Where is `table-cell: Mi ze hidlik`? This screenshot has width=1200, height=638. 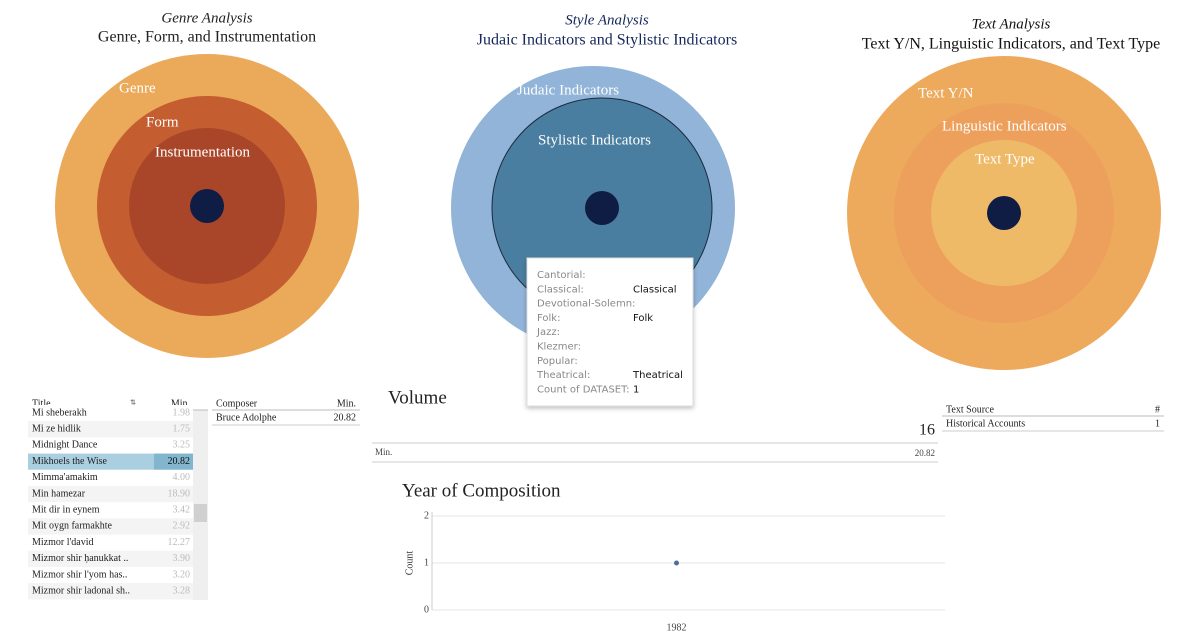
table-cell: Mi ze hidlik is located at coordinates (56, 428).